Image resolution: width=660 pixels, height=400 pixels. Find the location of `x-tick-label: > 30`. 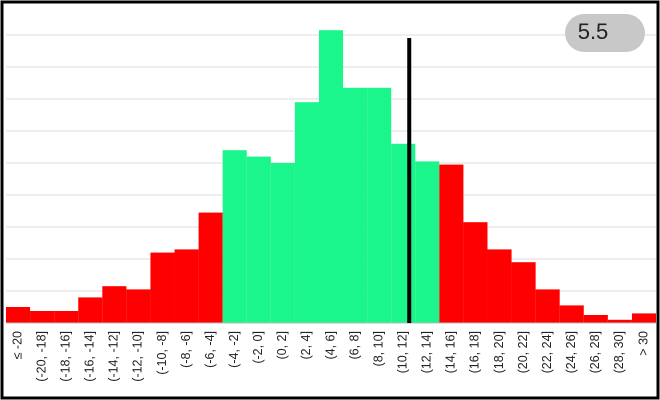

x-tick-label: > 30 is located at coordinates (643, 343).